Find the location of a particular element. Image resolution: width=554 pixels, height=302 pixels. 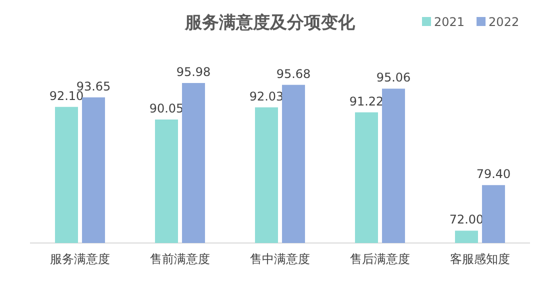

data-label: 95.68 is located at coordinates (293, 73).